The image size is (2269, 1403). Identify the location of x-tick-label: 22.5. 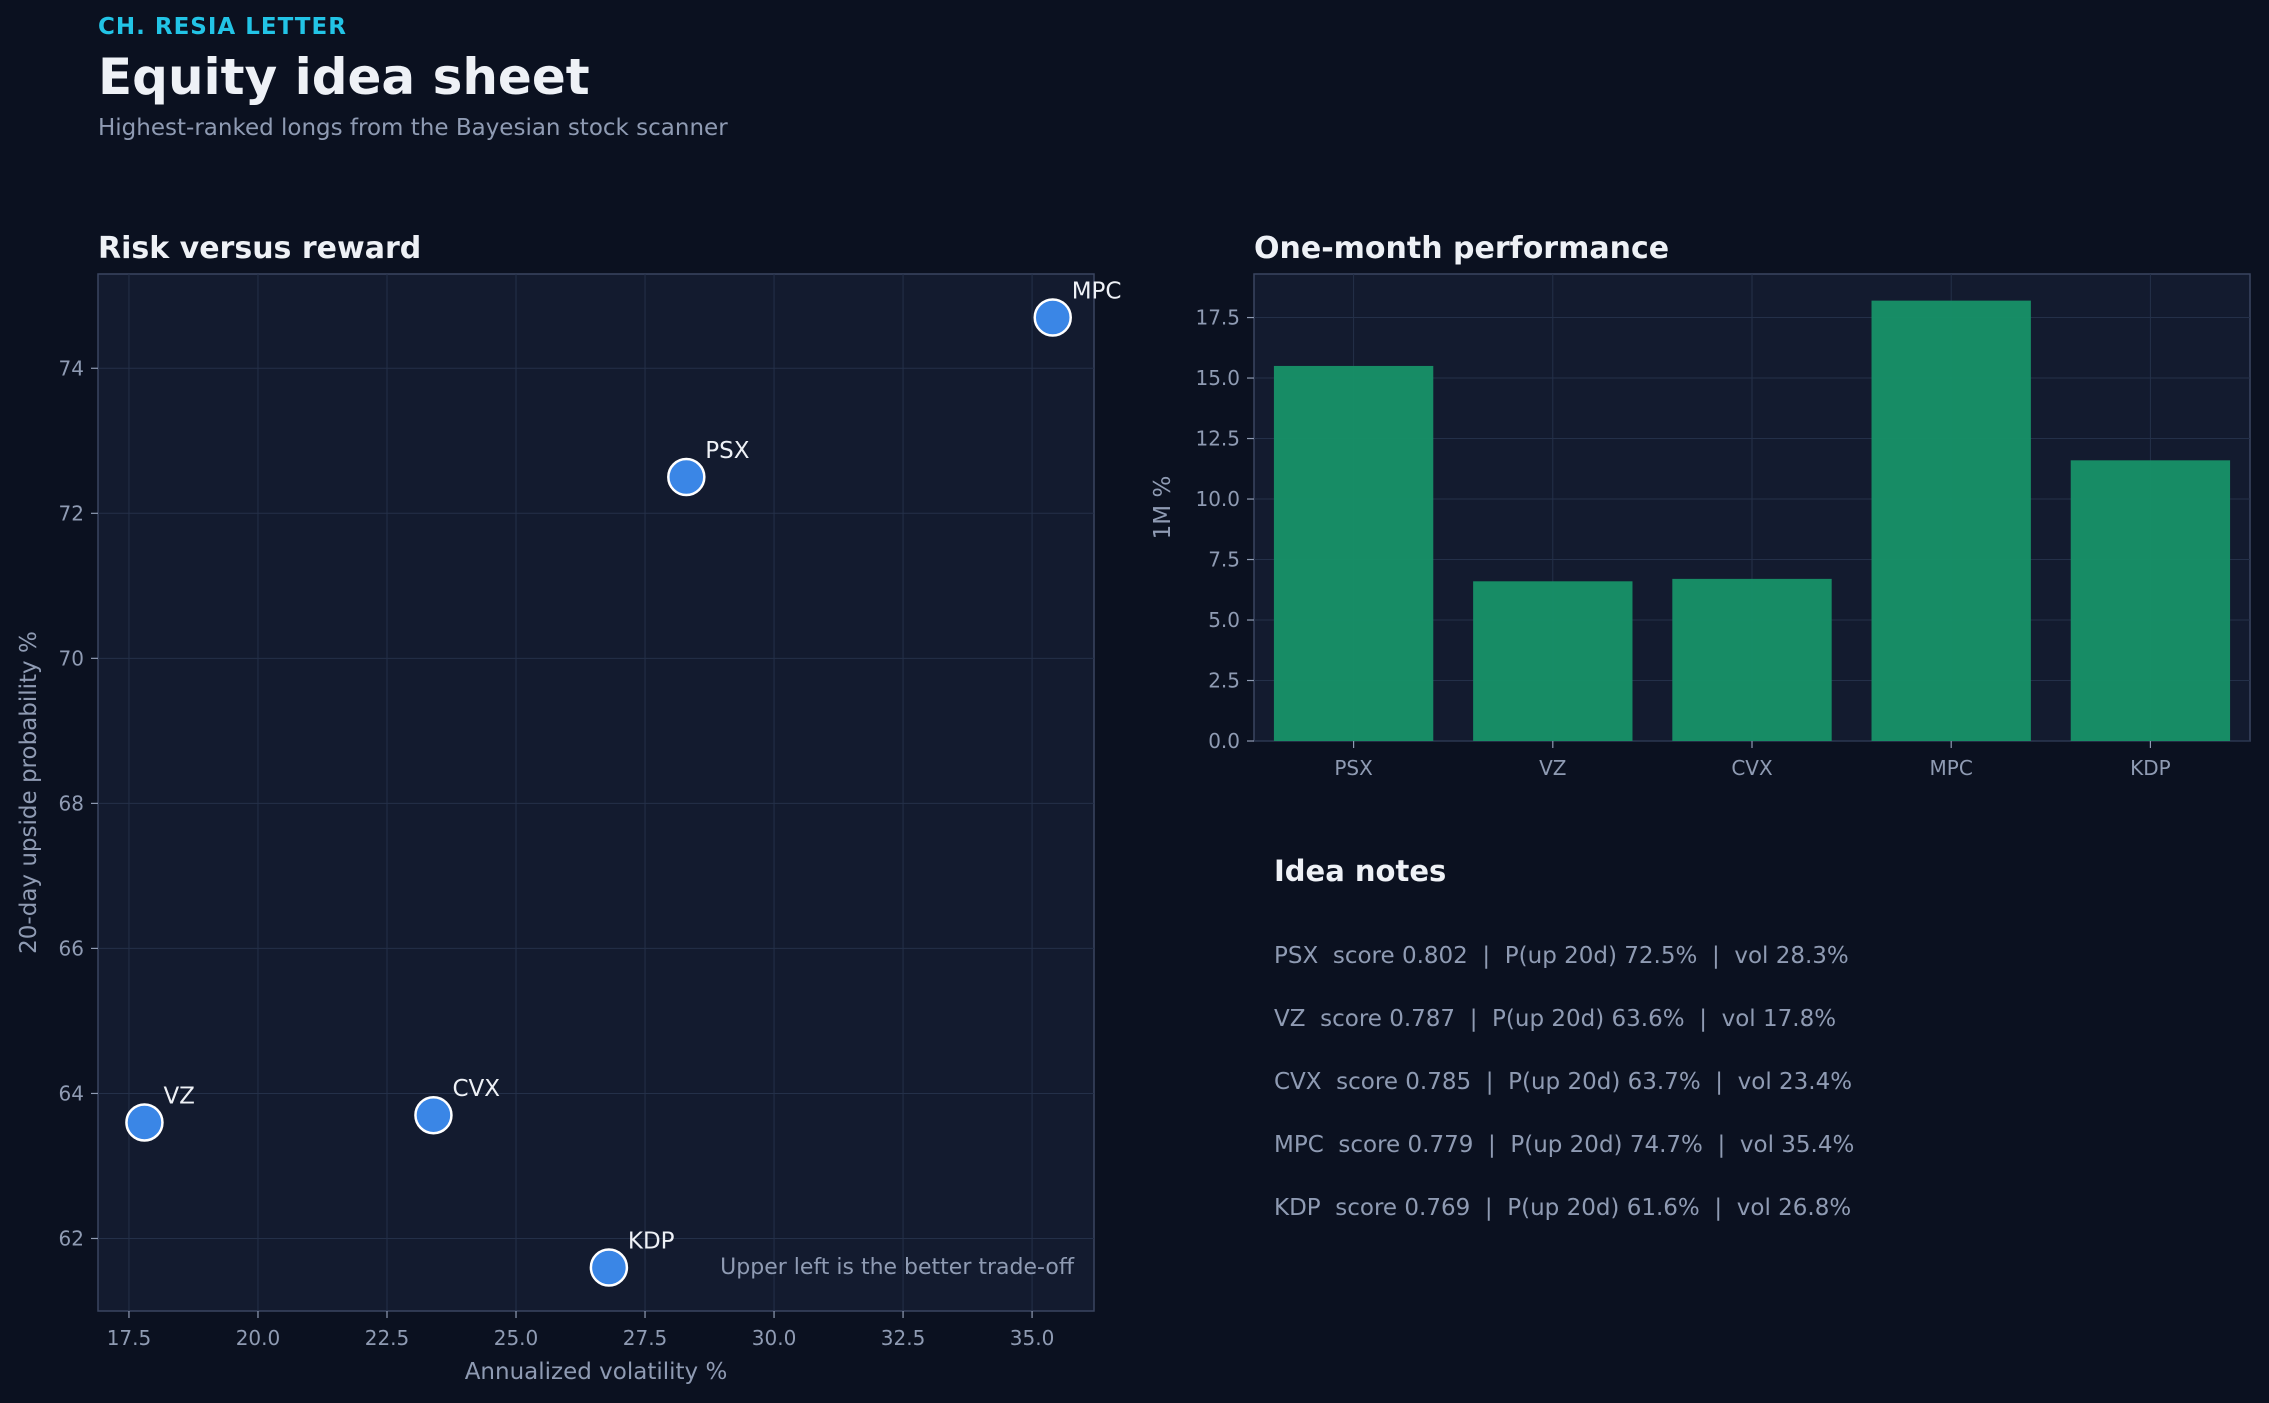
(387, 1338).